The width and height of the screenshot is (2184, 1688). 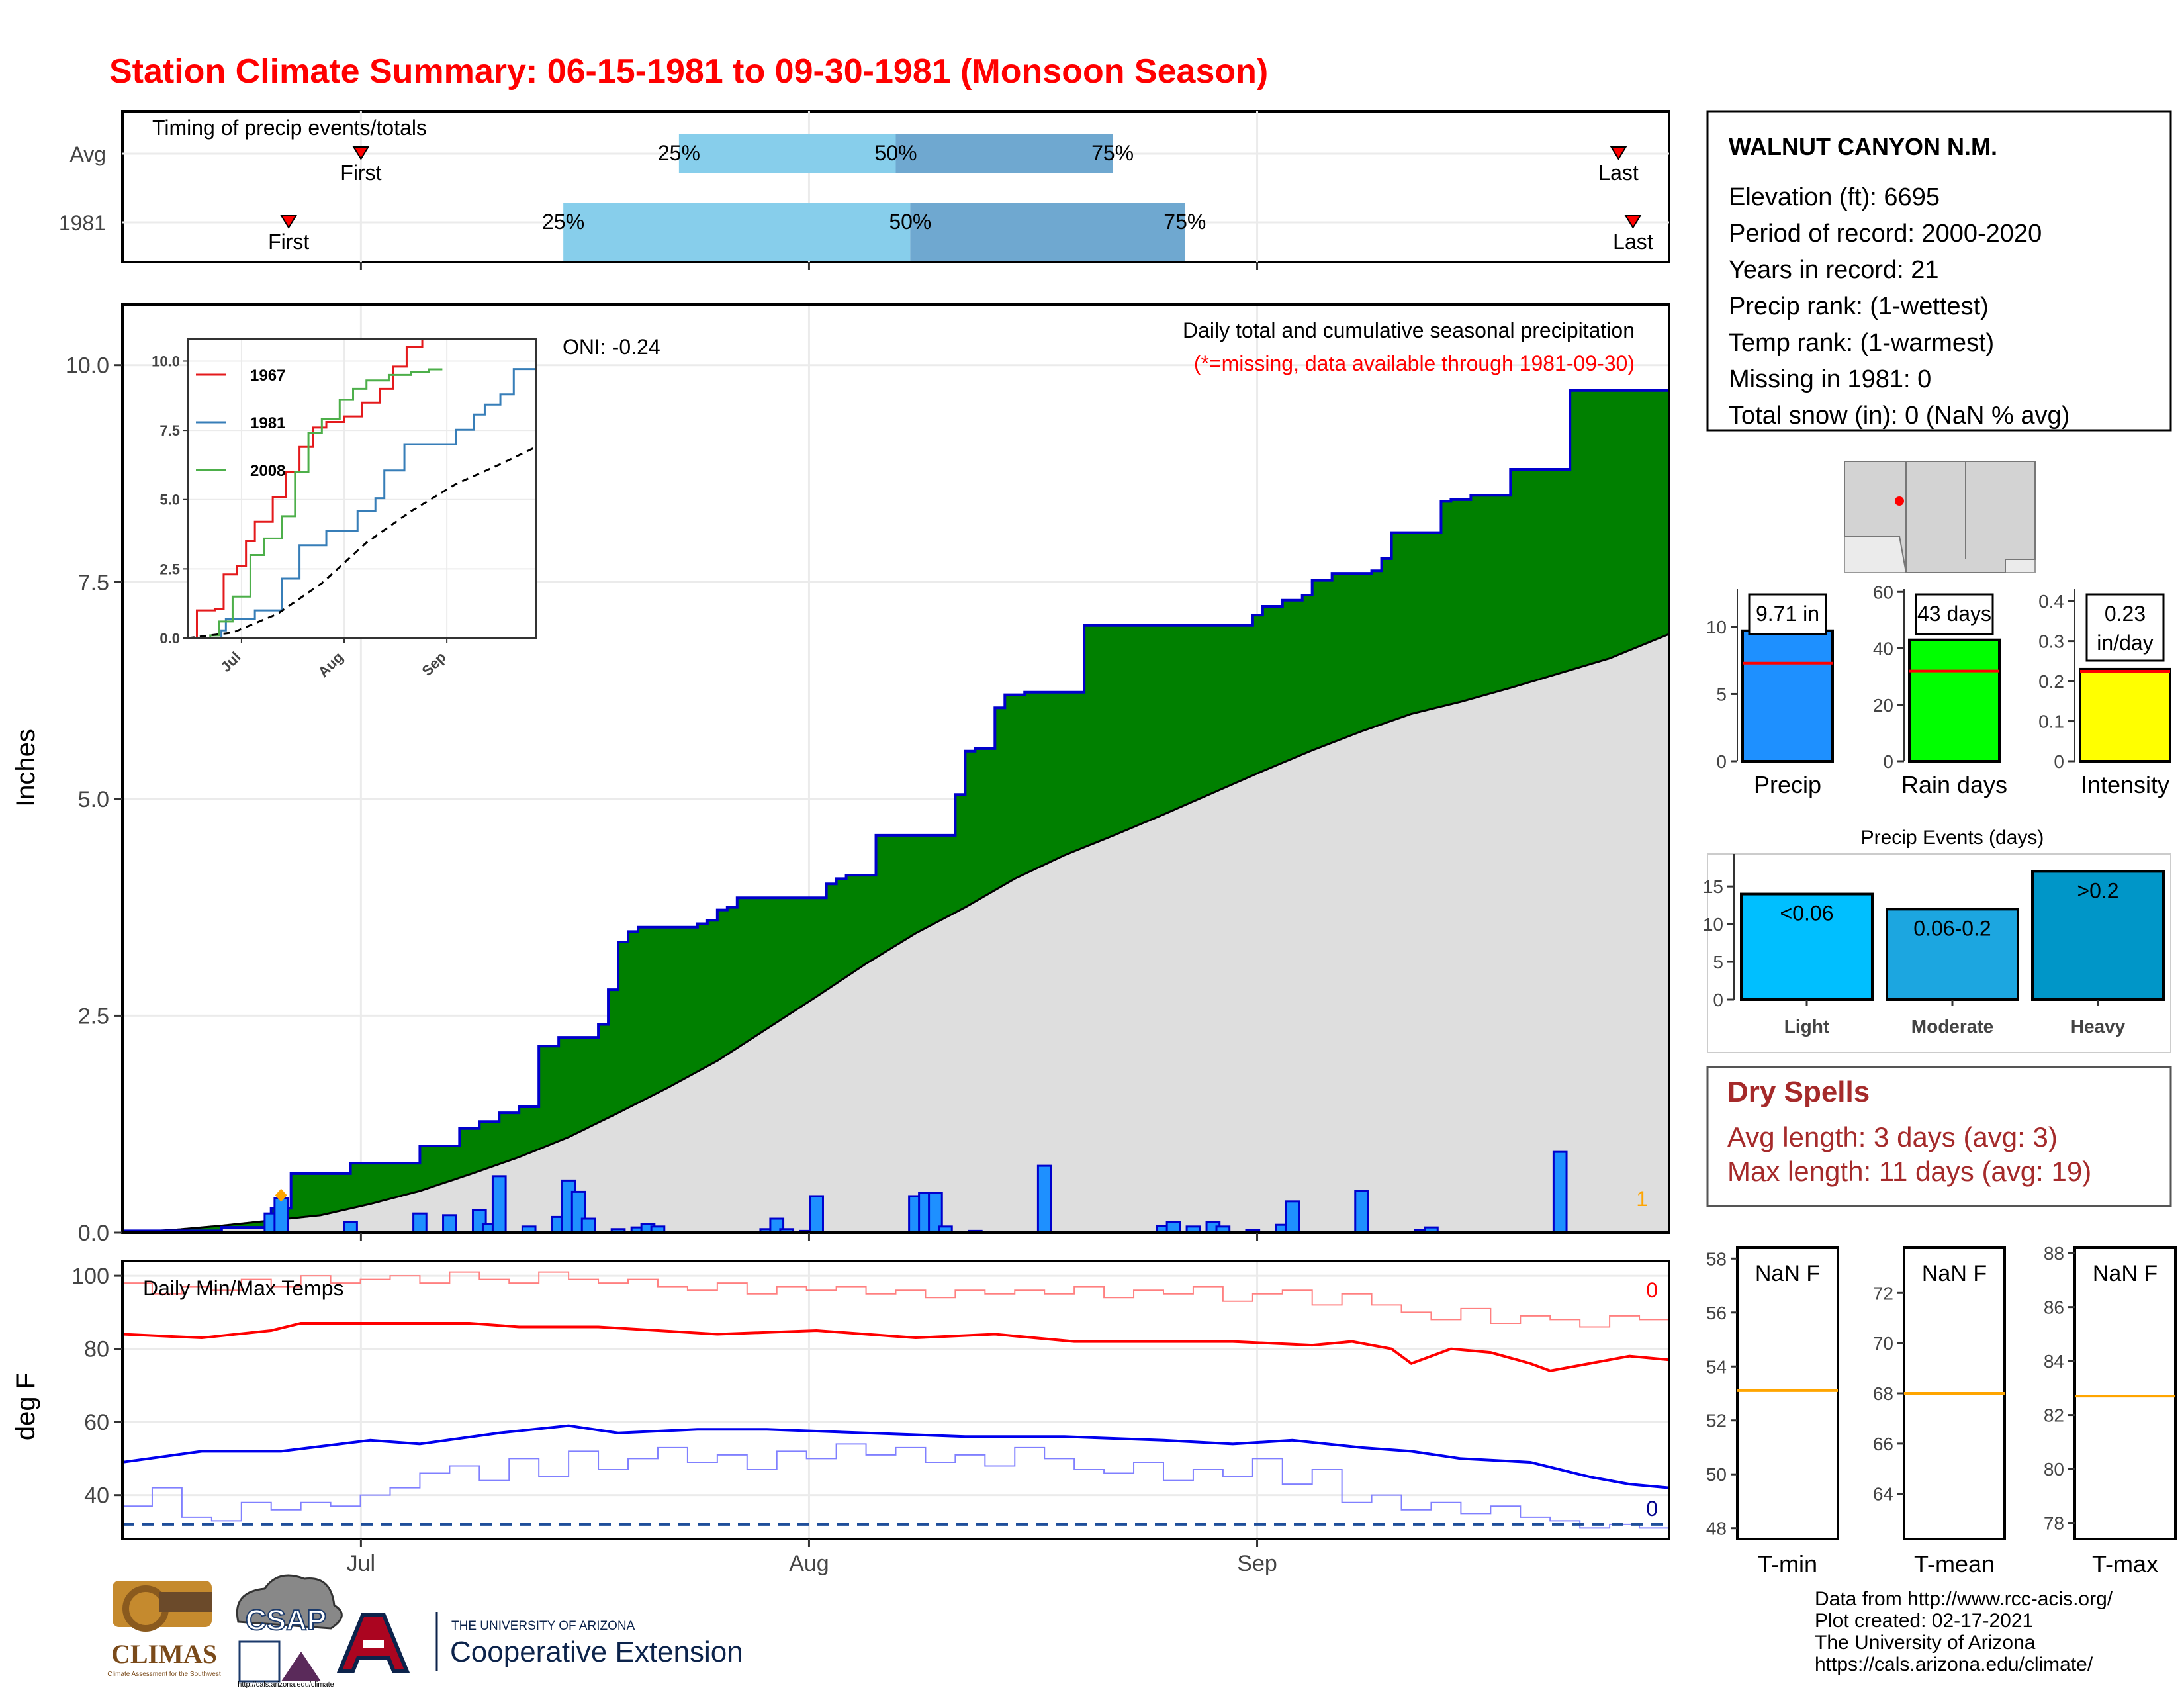 I want to click on temps-ylabel: deg F, so click(x=26, y=1406).